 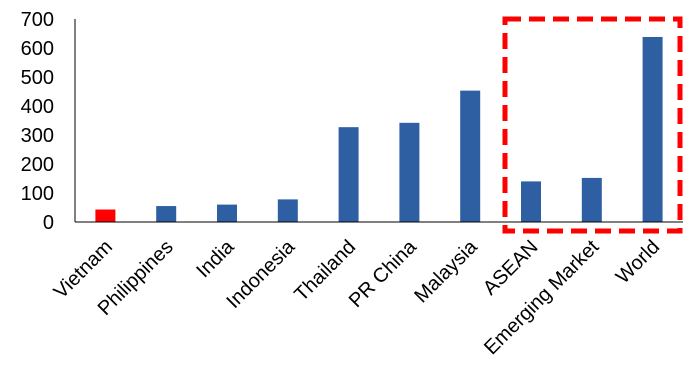 I want to click on bar-pr-china, so click(x=409, y=172).